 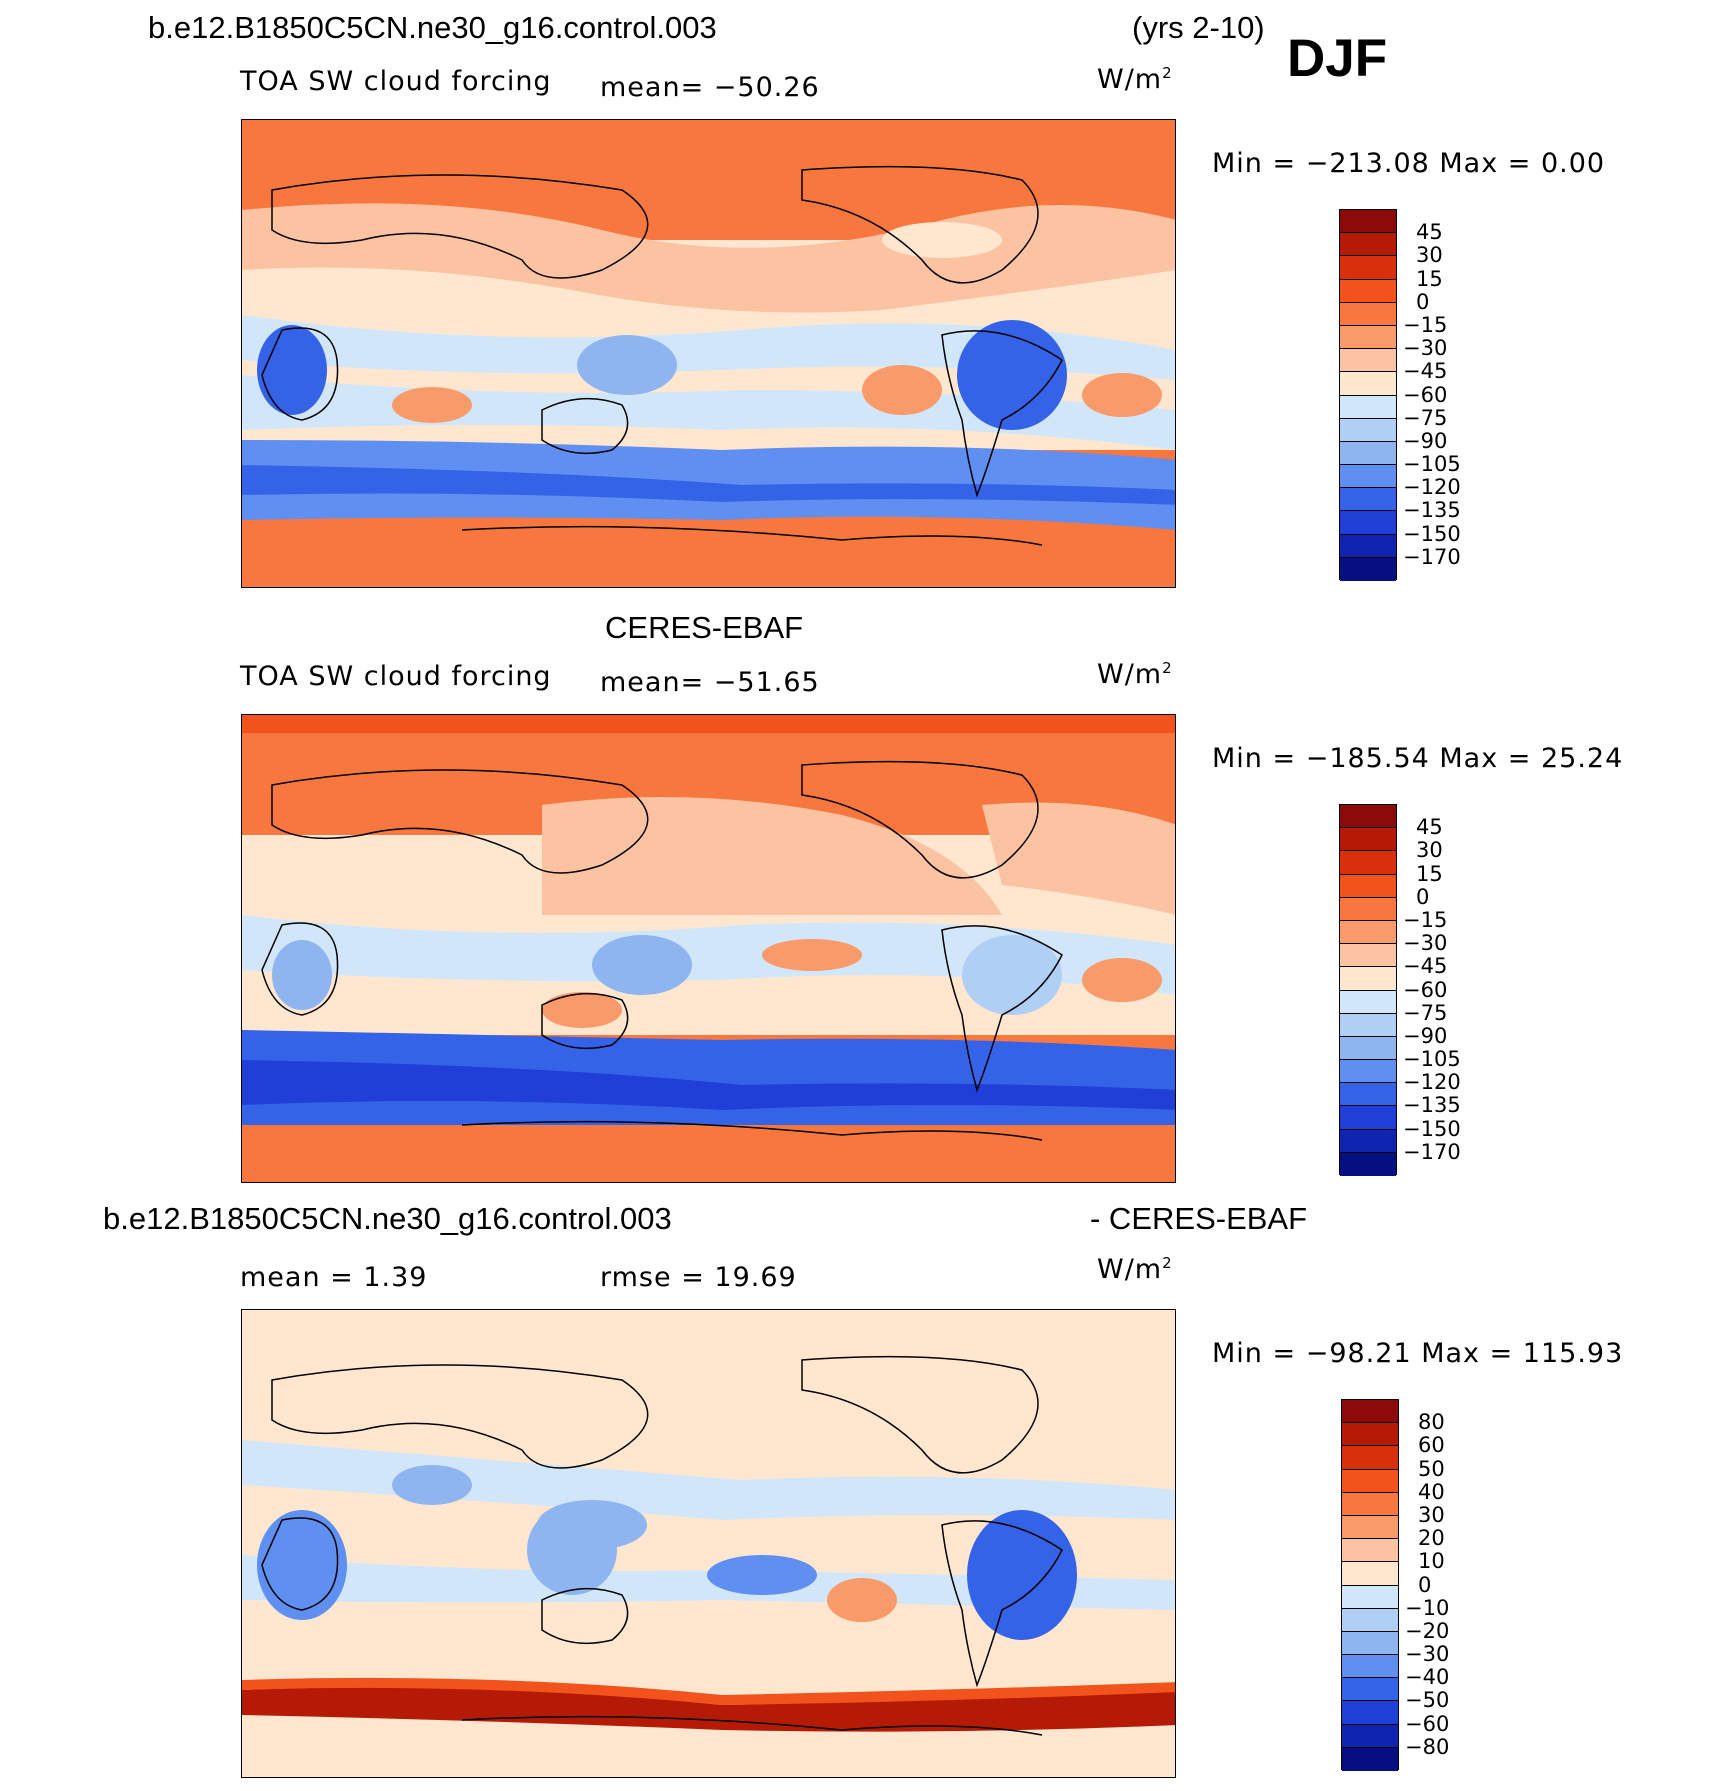 I want to click on colorbar-tick-label: 20, so click(x=1431, y=1538).